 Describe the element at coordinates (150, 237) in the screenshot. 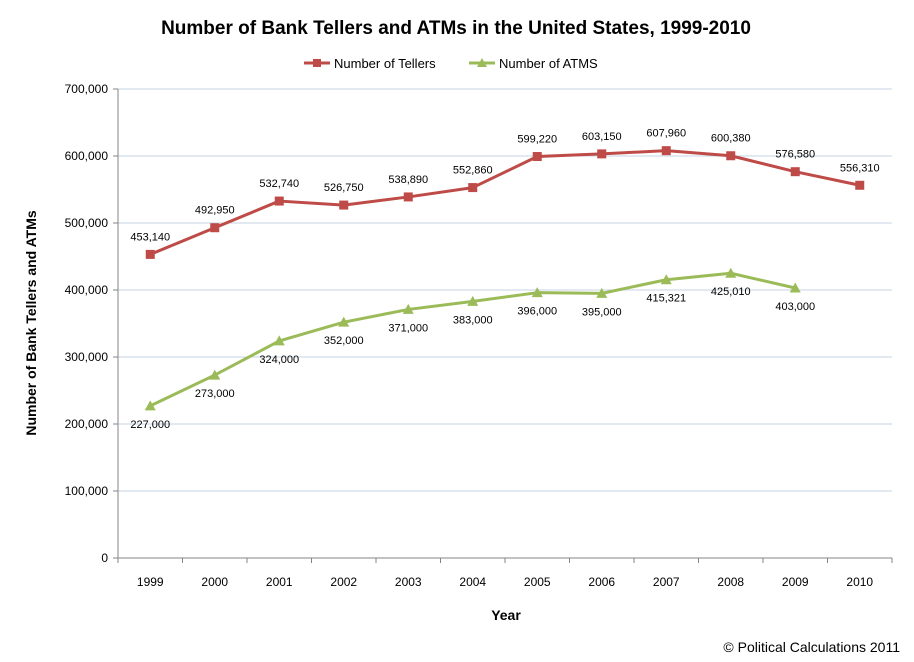

I see `data-label-tellers: 453,140` at that location.